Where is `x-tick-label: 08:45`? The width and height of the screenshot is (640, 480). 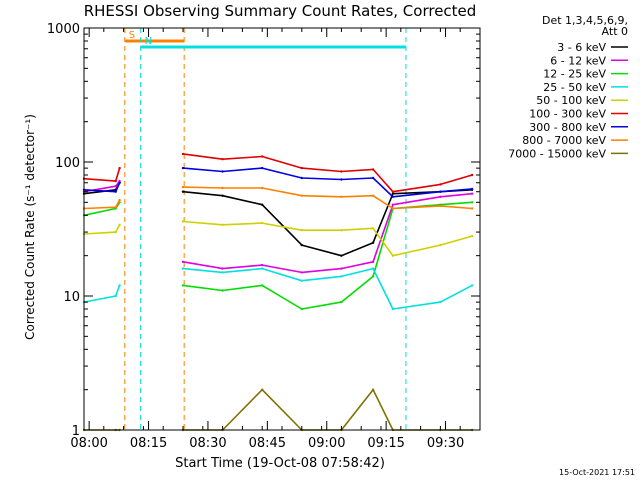
x-tick-label: 08:45 is located at coordinates (267, 443).